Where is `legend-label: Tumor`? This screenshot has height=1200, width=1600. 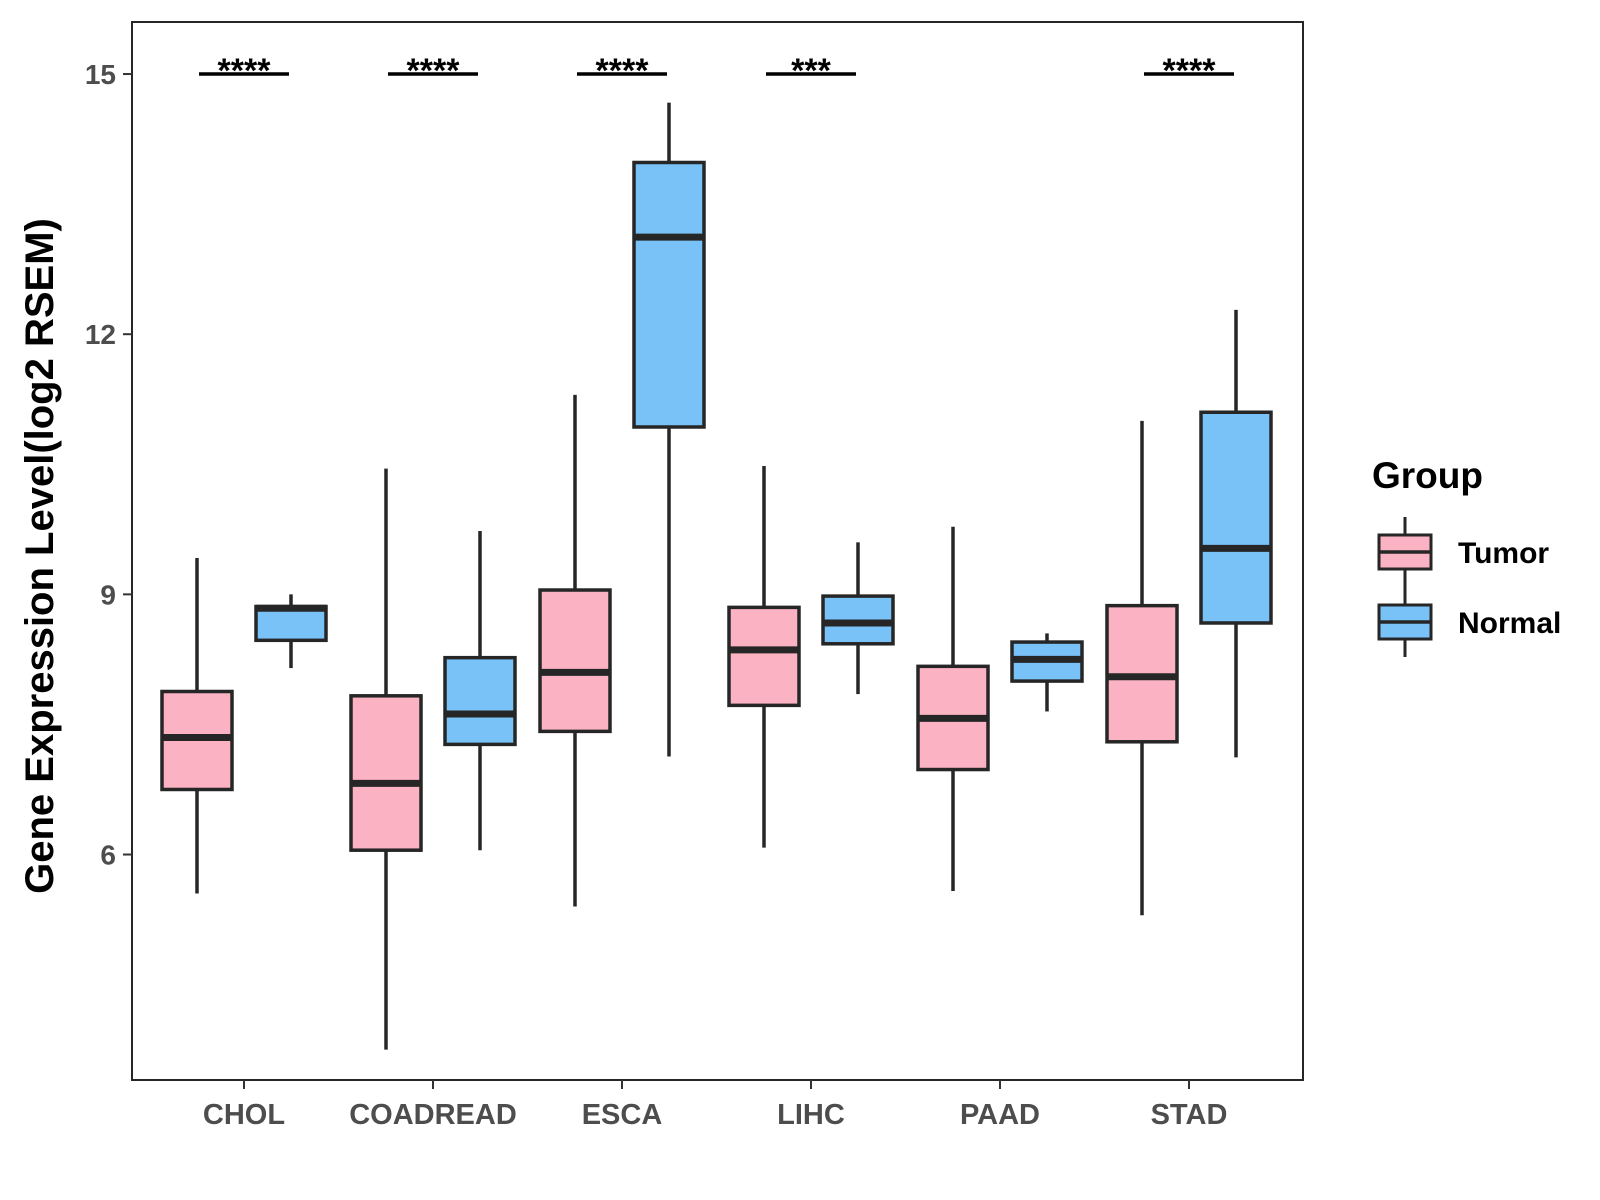 legend-label: Tumor is located at coordinates (1503, 553).